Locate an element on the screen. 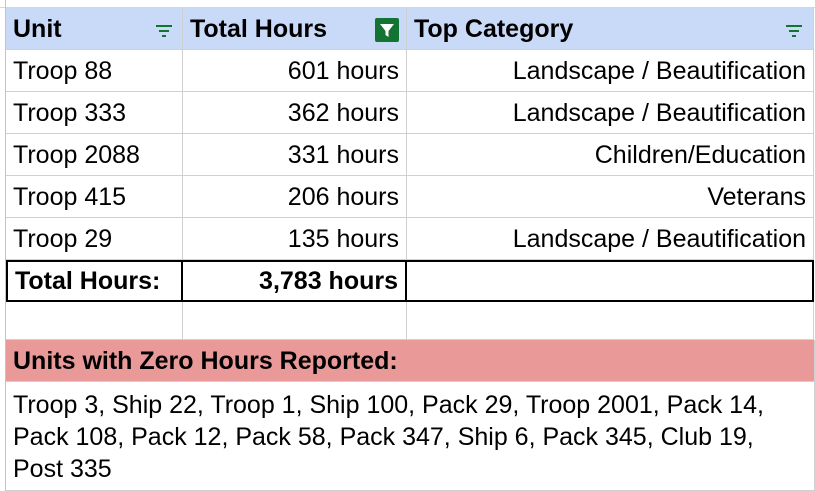 Image resolution: width=815 pixels, height=491 pixels. table-cell: 362 hours is located at coordinates (295, 113).